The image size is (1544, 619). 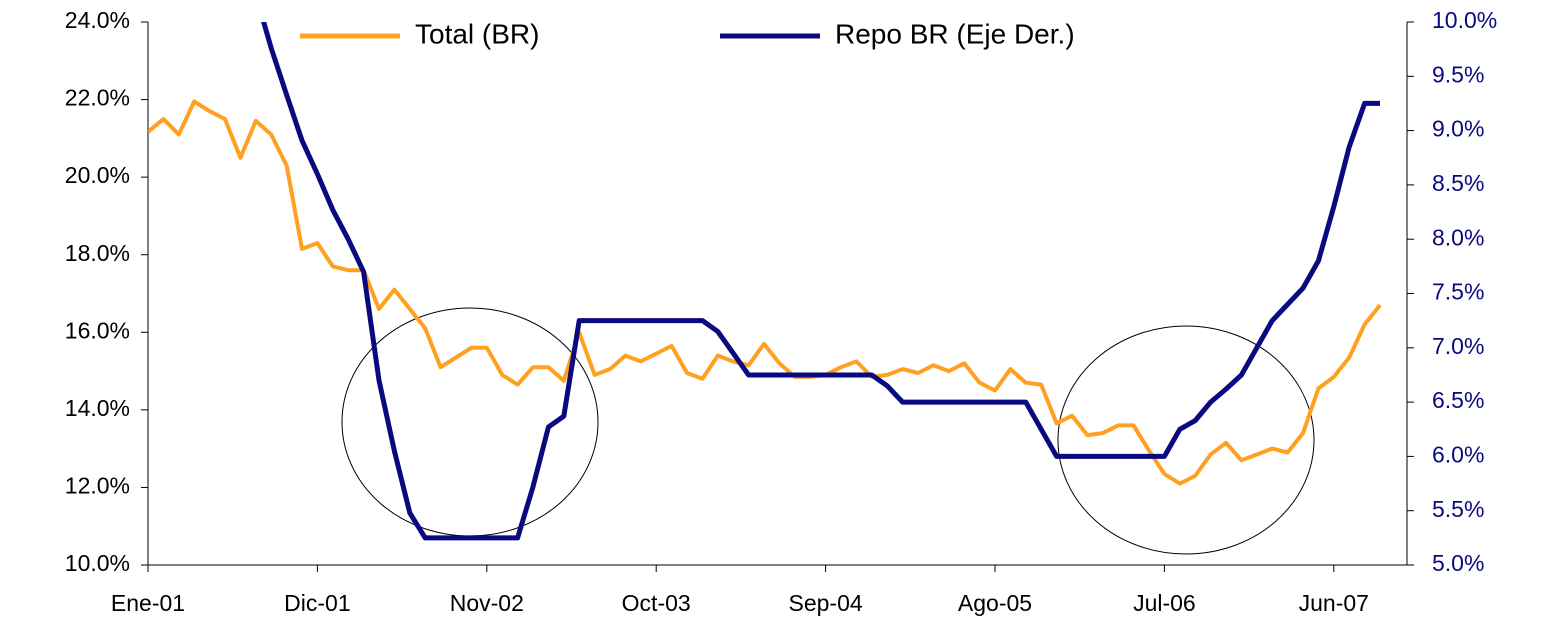 I want to click on x-tick-label: Jul-06, so click(x=1164, y=603).